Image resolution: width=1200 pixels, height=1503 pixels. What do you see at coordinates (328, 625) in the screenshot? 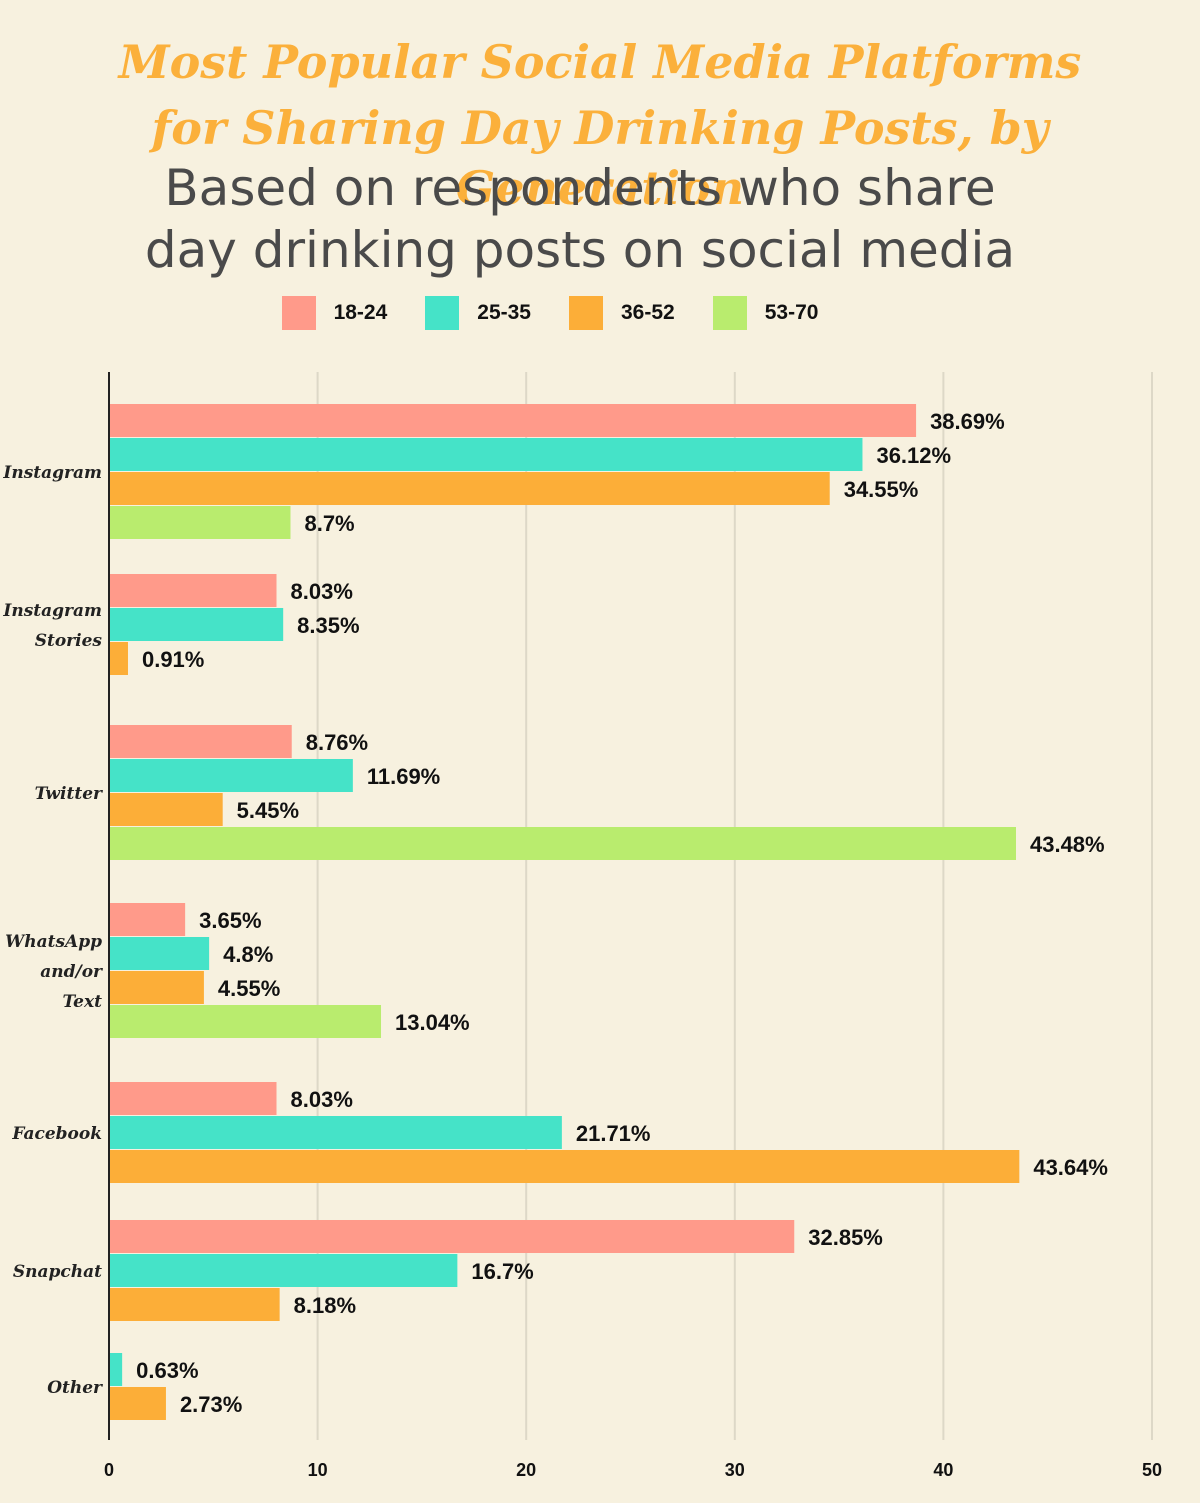
I see `value-label-1-25-35: 8.35%` at bounding box center [328, 625].